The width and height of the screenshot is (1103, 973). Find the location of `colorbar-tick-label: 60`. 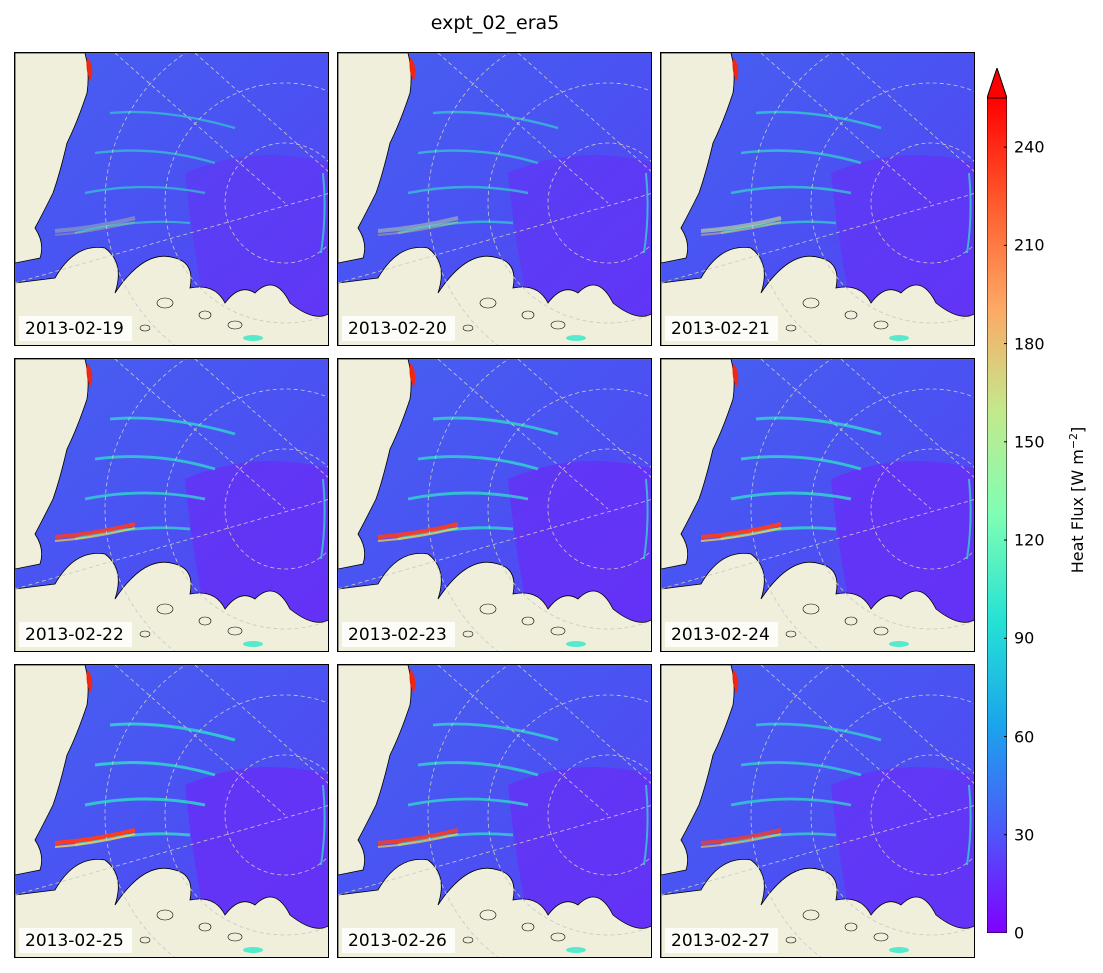

colorbar-tick-label: 60 is located at coordinates (1024, 737).